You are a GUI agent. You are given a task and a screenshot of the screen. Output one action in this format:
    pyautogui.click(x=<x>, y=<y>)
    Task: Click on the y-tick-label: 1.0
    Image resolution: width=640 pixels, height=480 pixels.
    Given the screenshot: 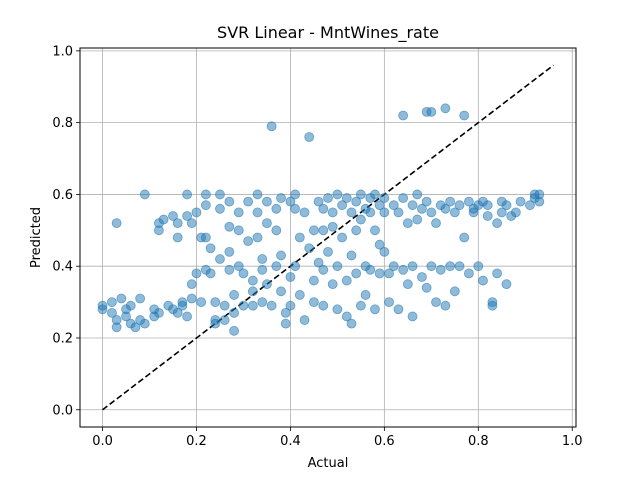 What is the action you would take?
    pyautogui.click(x=62, y=51)
    